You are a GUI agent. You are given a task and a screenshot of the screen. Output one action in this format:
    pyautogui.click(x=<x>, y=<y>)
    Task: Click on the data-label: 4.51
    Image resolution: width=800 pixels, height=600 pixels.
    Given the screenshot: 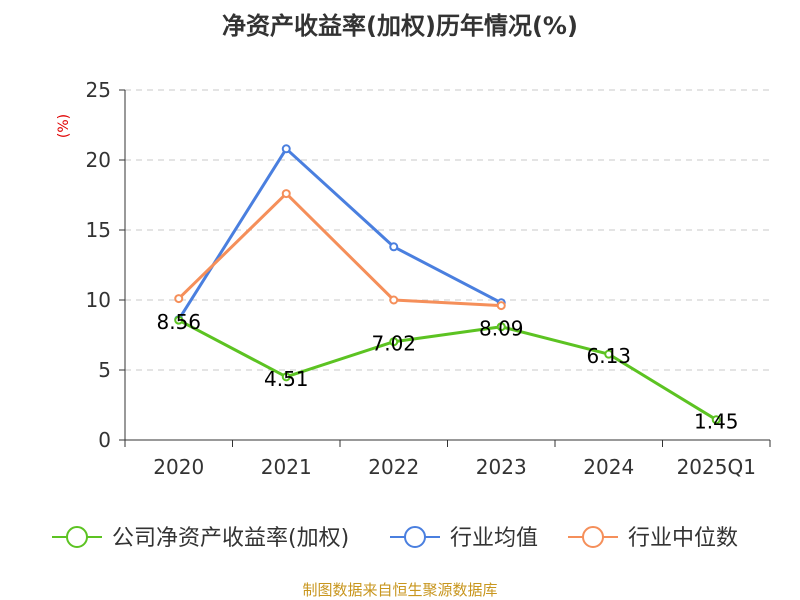 What is the action you would take?
    pyautogui.click(x=286, y=379)
    